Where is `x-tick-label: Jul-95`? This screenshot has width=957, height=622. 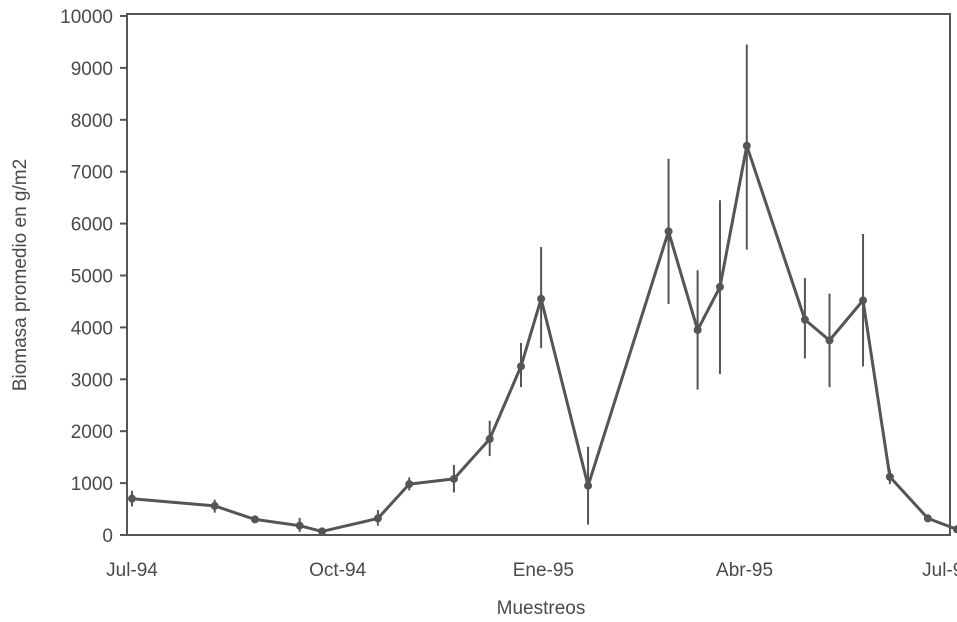 x-tick-label: Jul-95 is located at coordinates (939, 570).